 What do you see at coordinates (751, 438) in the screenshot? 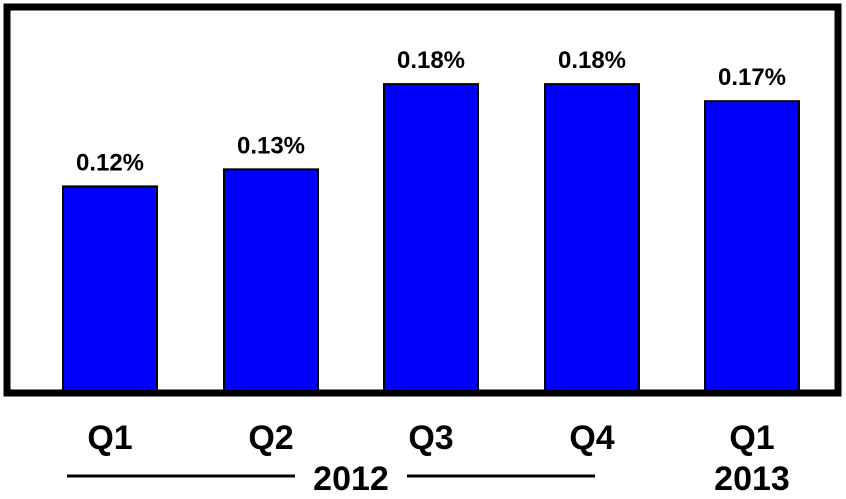
I see `category-label-5: Q1` at bounding box center [751, 438].